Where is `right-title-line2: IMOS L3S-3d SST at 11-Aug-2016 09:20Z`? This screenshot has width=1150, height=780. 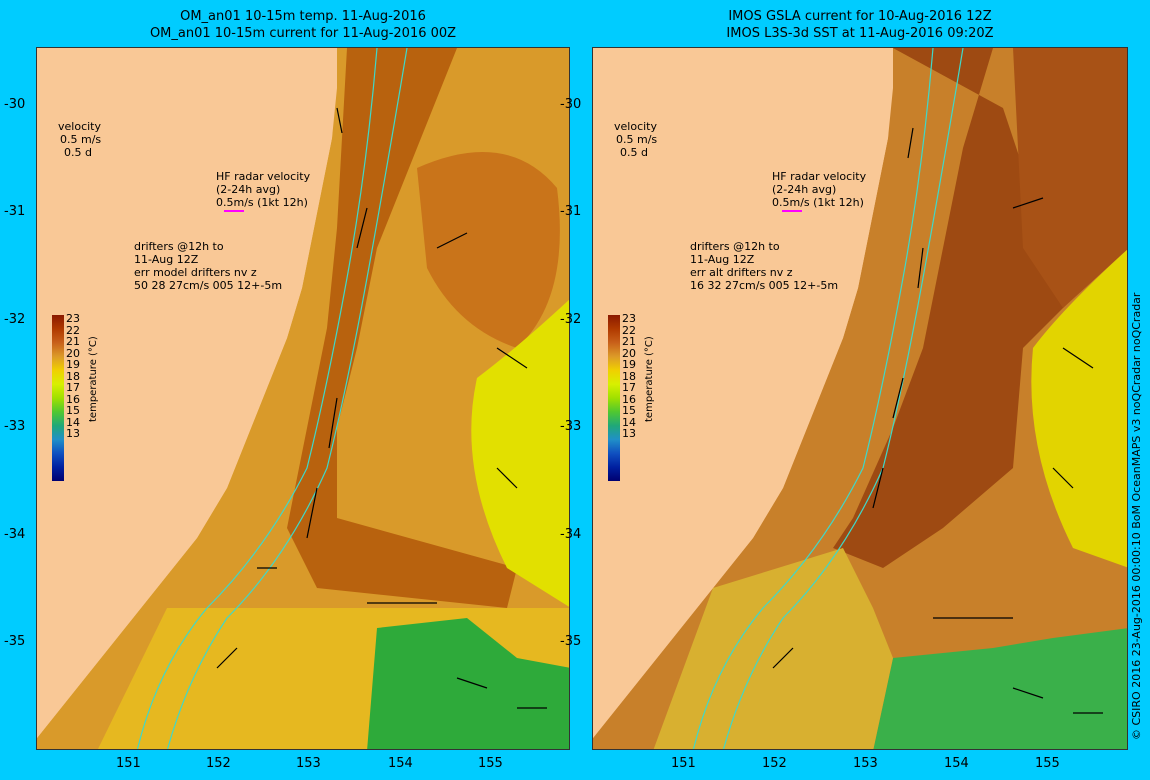
right-title-line2: IMOS L3S-3d SST at 11-Aug-2016 09:20Z is located at coordinates (860, 33).